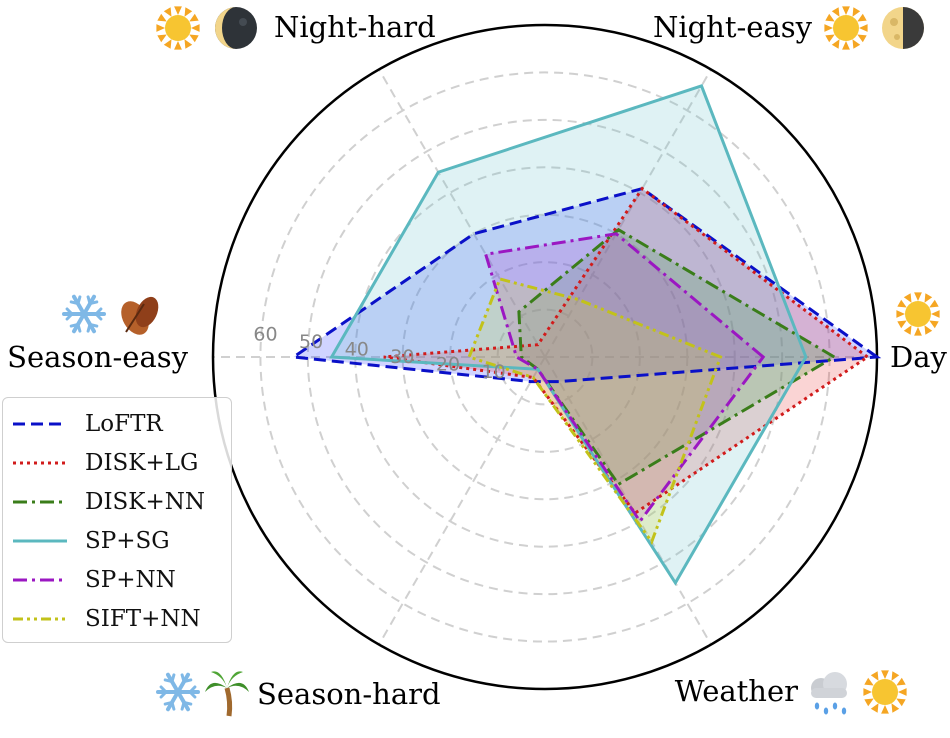 This screenshot has width=950, height=738. What do you see at coordinates (227, 694) in the screenshot?
I see `palm-tree-icon` at bounding box center [227, 694].